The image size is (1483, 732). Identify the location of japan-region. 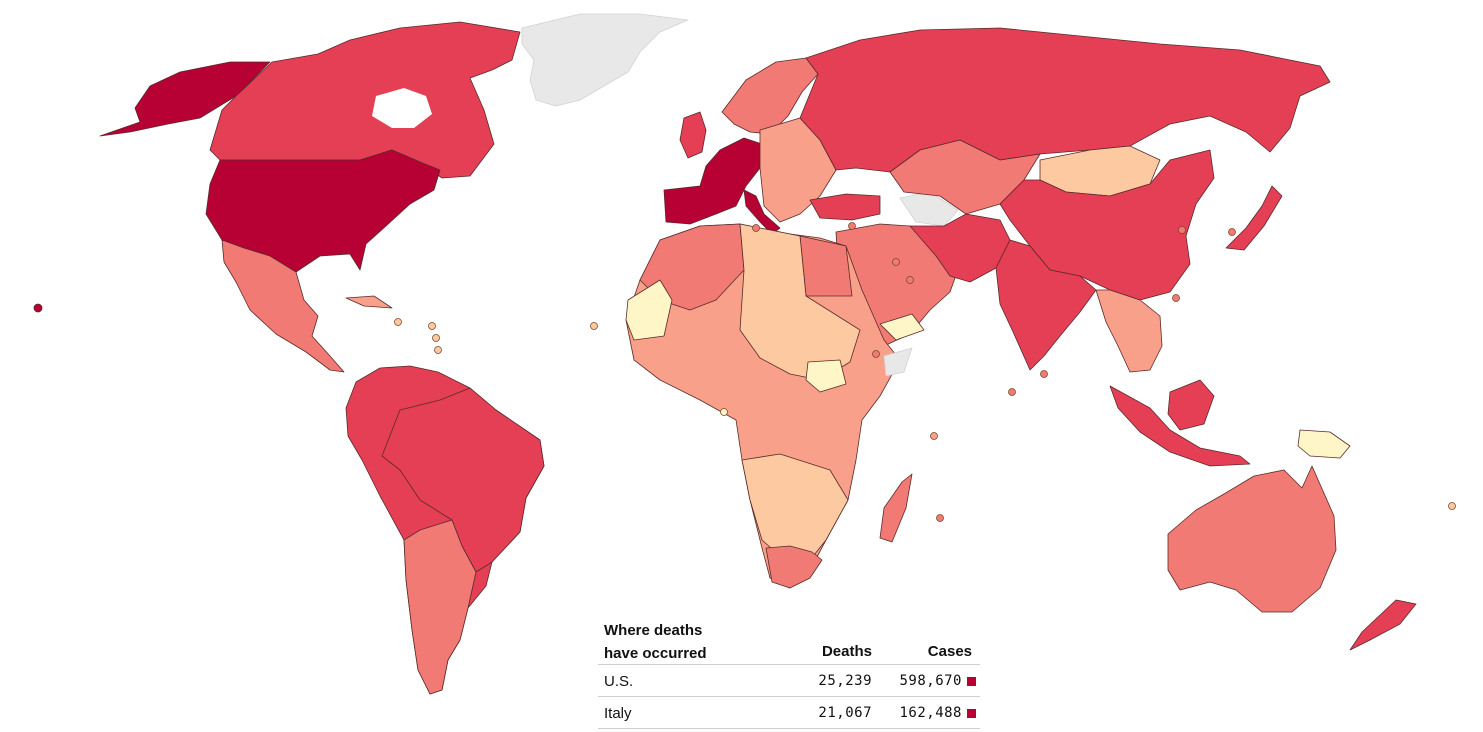
(1254, 218).